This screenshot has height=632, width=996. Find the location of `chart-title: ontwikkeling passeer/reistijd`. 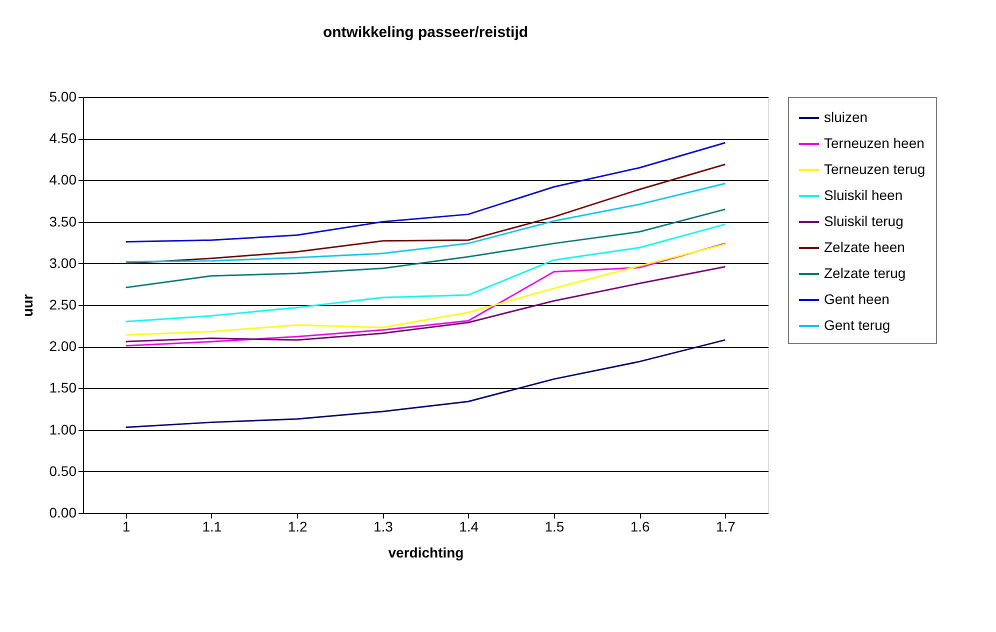

chart-title: ontwikkeling passeer/reistijd is located at coordinates (425, 32).